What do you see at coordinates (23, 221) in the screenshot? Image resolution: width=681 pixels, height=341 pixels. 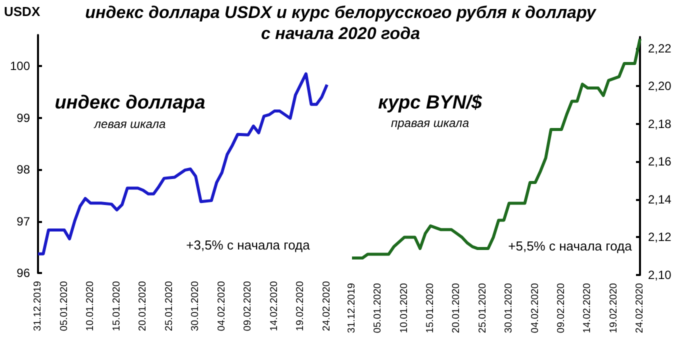 I see `y-tick-label: 97` at bounding box center [23, 221].